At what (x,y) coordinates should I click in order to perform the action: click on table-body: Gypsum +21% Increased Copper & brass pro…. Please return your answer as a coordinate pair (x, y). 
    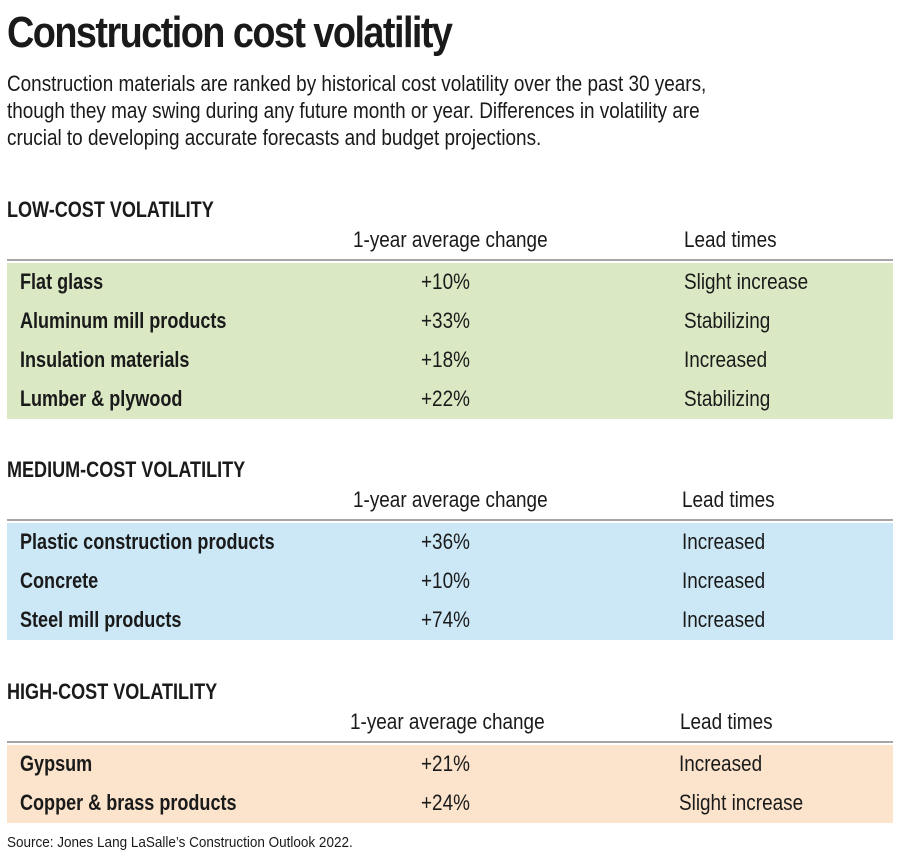
    Looking at the image, I should click on (450, 784).